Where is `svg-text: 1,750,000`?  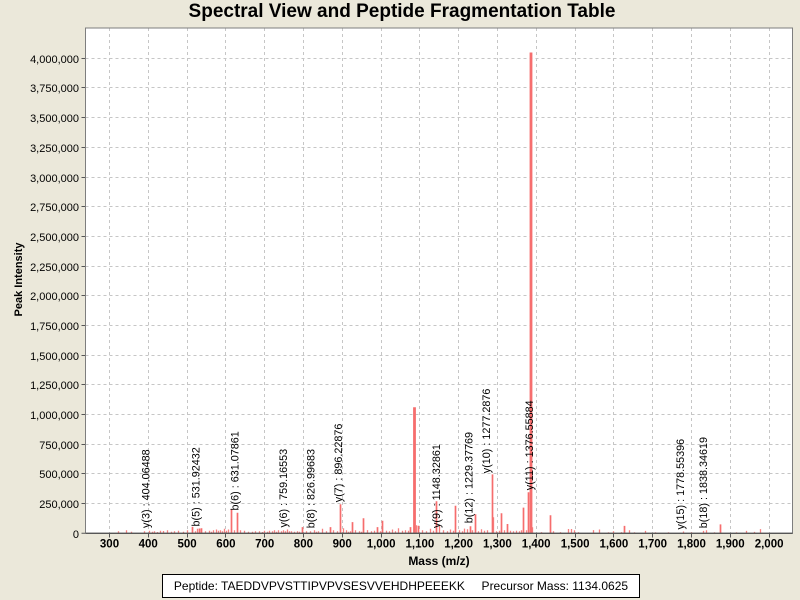
svg-text: 1,750,000 is located at coordinates (54, 327).